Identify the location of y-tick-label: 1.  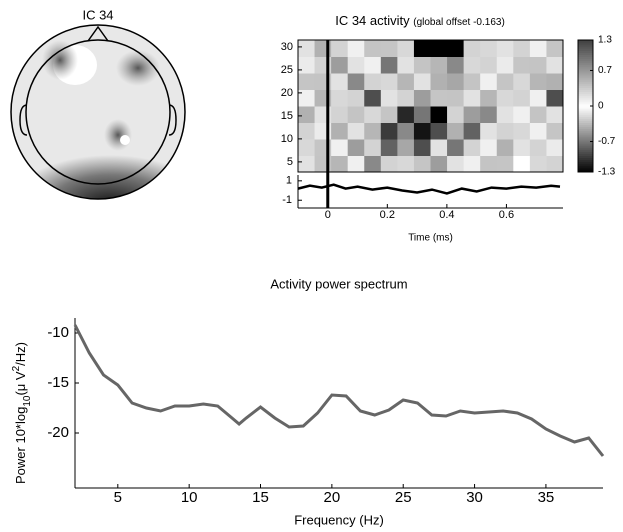
(289, 181).